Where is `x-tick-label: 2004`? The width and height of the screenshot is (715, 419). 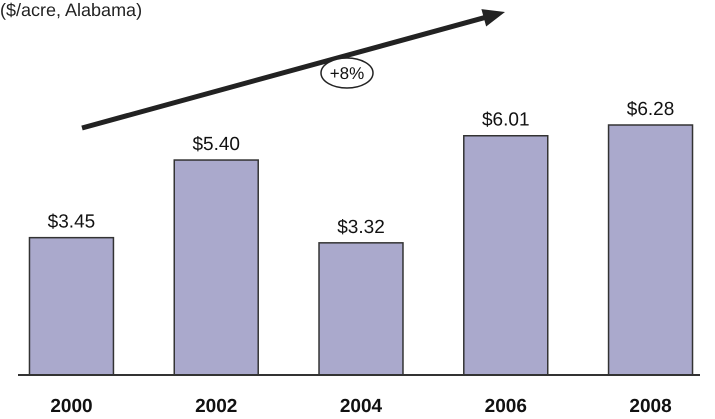 x-tick-label: 2004 is located at coordinates (361, 406).